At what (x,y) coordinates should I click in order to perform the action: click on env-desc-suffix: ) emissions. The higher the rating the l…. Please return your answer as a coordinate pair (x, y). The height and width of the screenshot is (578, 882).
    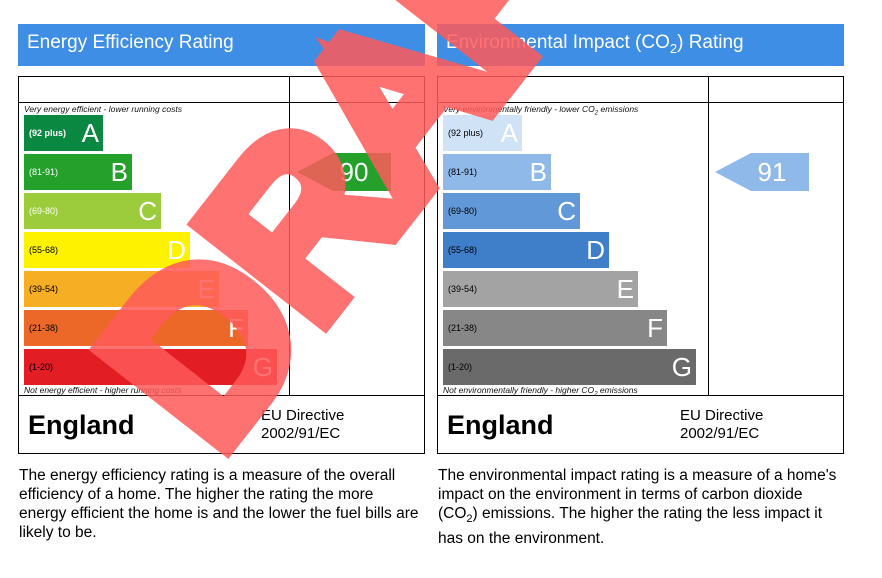
    Looking at the image, I should click on (630, 526).